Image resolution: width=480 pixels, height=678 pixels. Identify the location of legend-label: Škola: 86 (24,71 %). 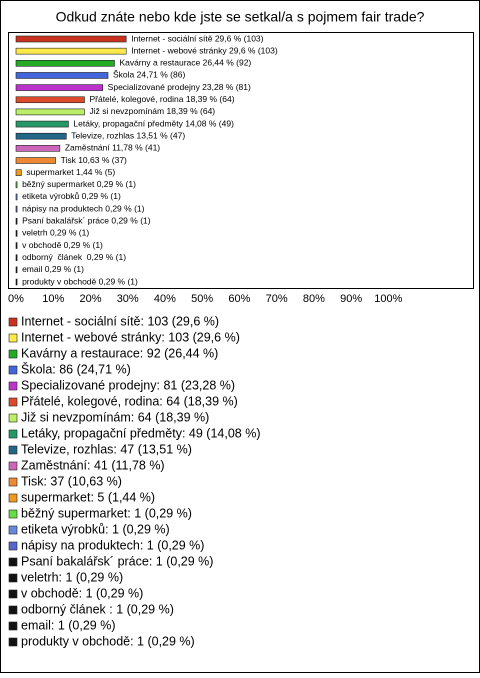
(76, 368).